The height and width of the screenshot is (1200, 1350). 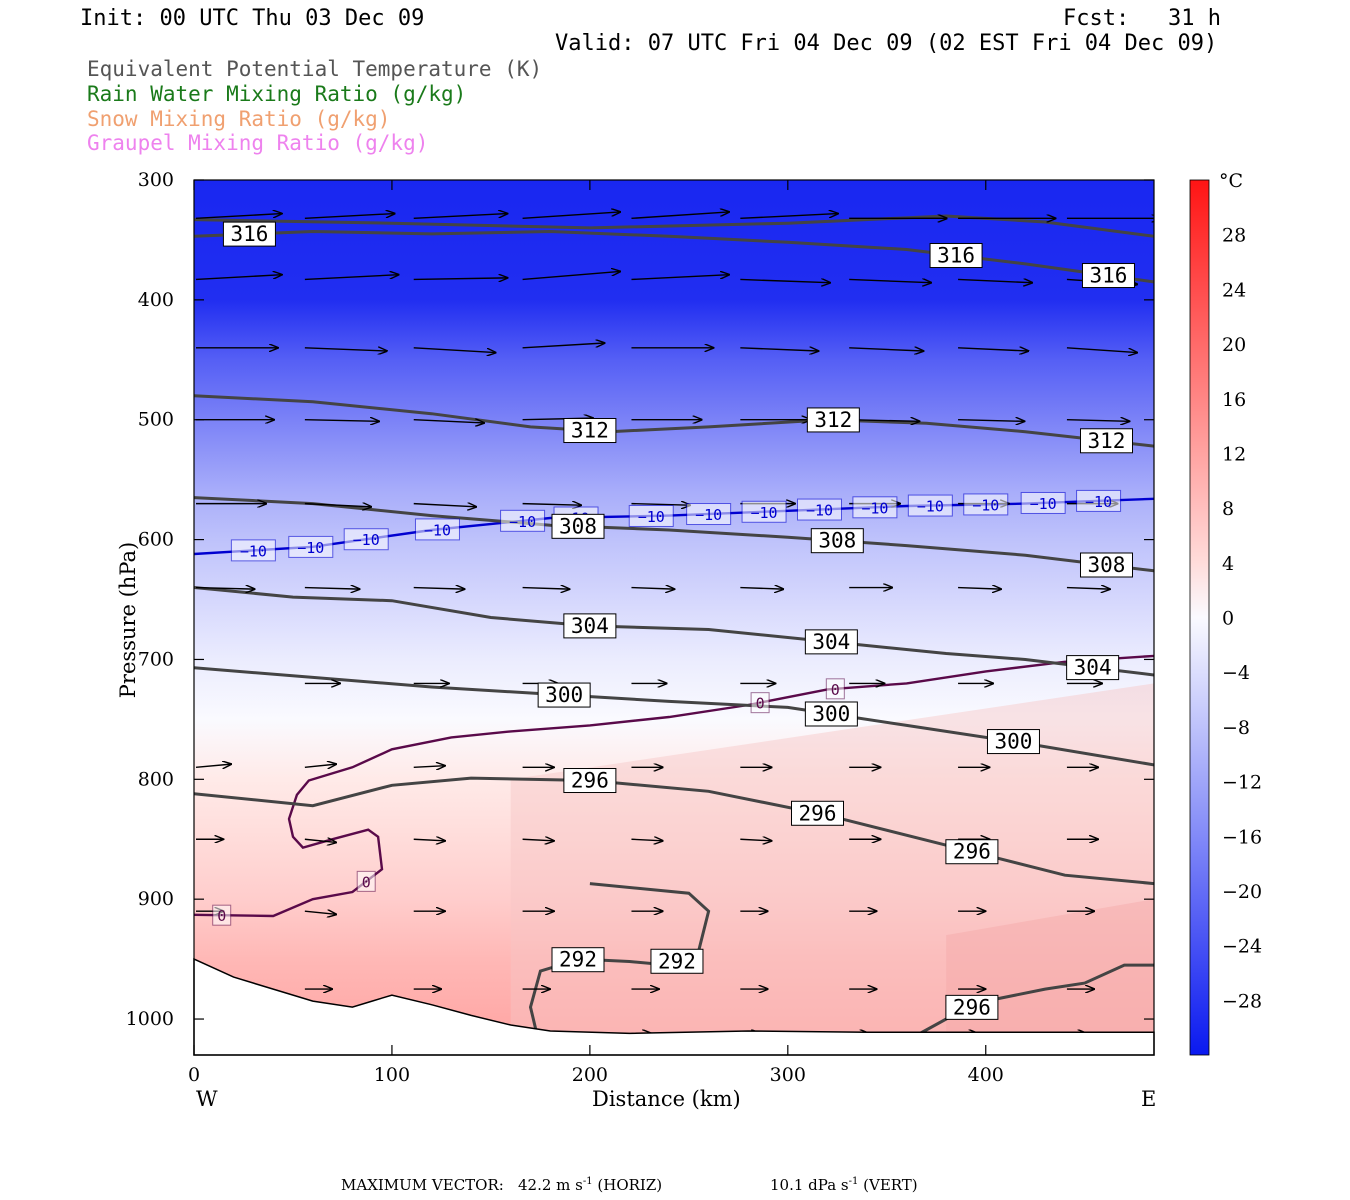 I want to click on vert-exp: -1, so click(x=853, y=1181).